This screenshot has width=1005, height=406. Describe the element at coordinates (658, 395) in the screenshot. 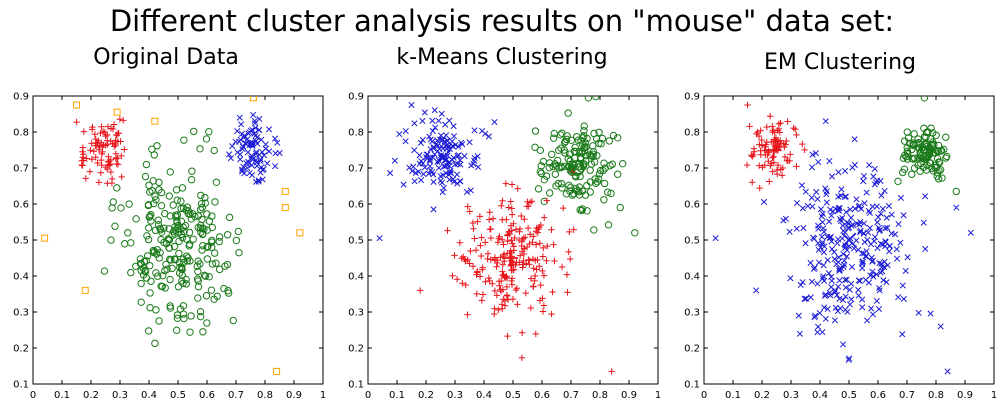

I see `x-tick-label: 1` at that location.